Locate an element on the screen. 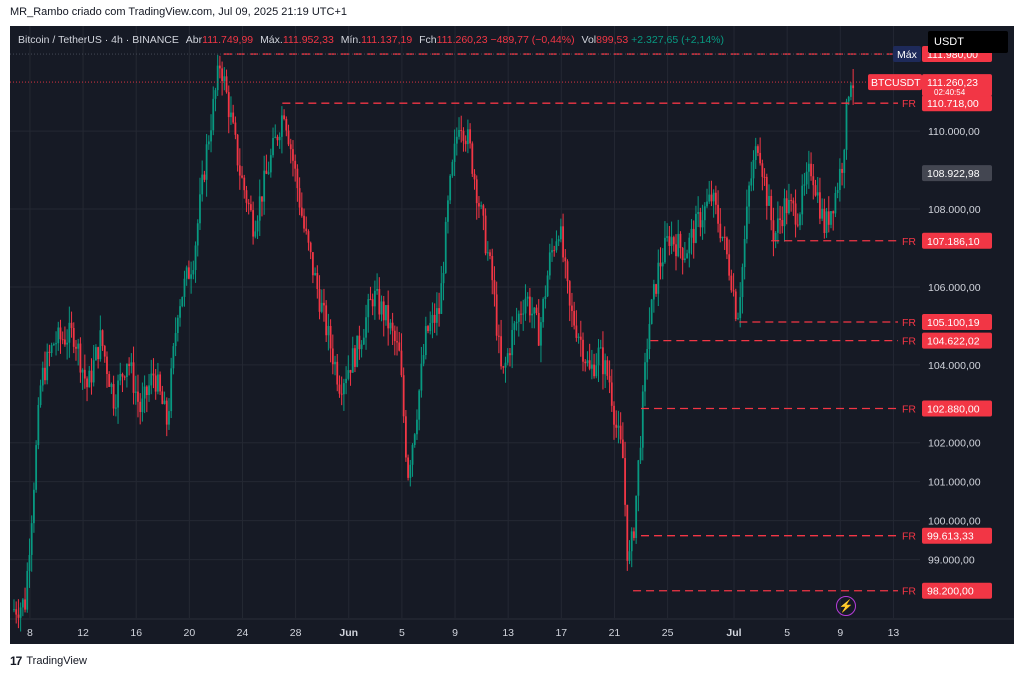 This screenshot has height=678, width=1024. volume-label: Vol is located at coordinates (589, 40).